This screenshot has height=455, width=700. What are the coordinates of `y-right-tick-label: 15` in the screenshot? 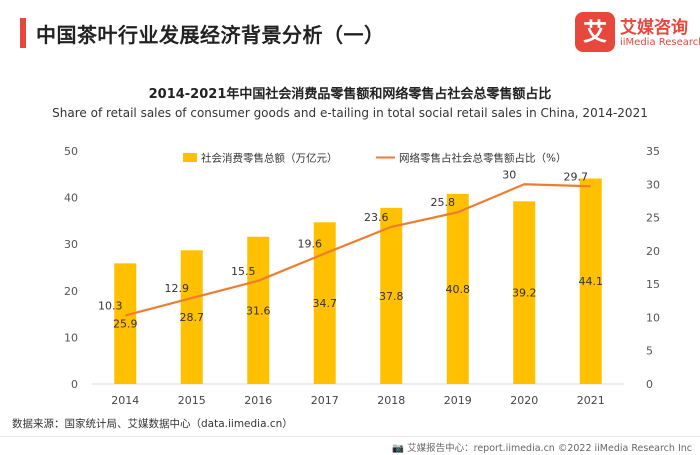 It's located at (653, 284).